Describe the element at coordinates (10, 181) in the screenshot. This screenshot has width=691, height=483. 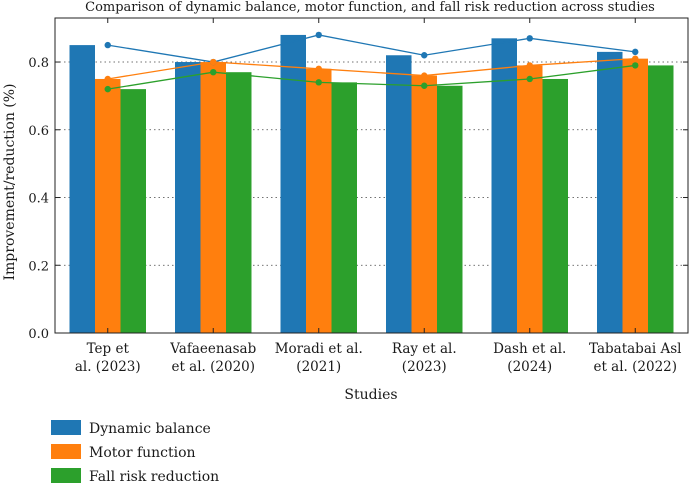
I see `y-axis-label: Improvement/reduction (%)` at that location.